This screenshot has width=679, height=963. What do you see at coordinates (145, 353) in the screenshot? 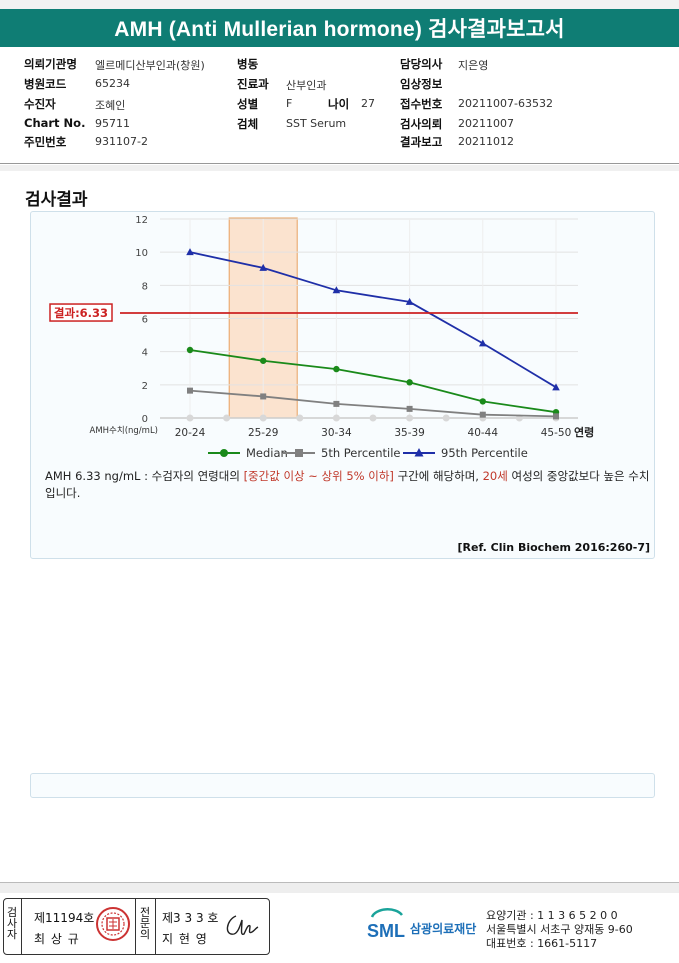
I see `y-tick-label: 4` at bounding box center [145, 353].